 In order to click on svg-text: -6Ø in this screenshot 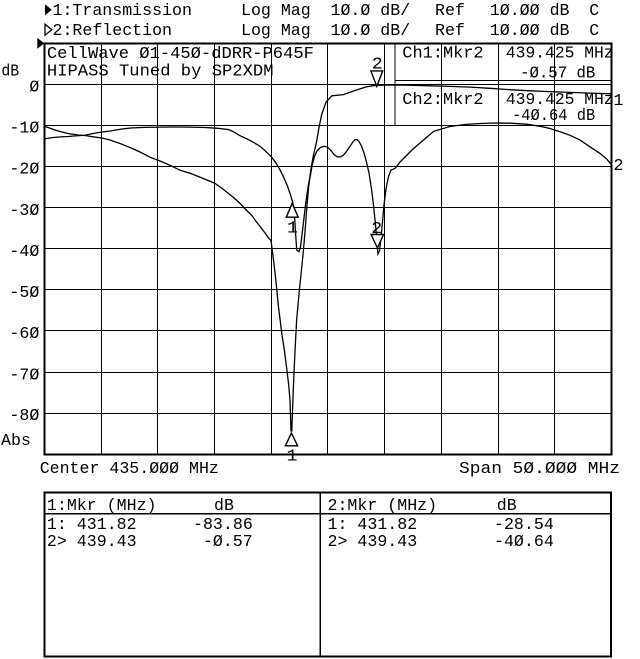, I will do `click(24, 334)`.